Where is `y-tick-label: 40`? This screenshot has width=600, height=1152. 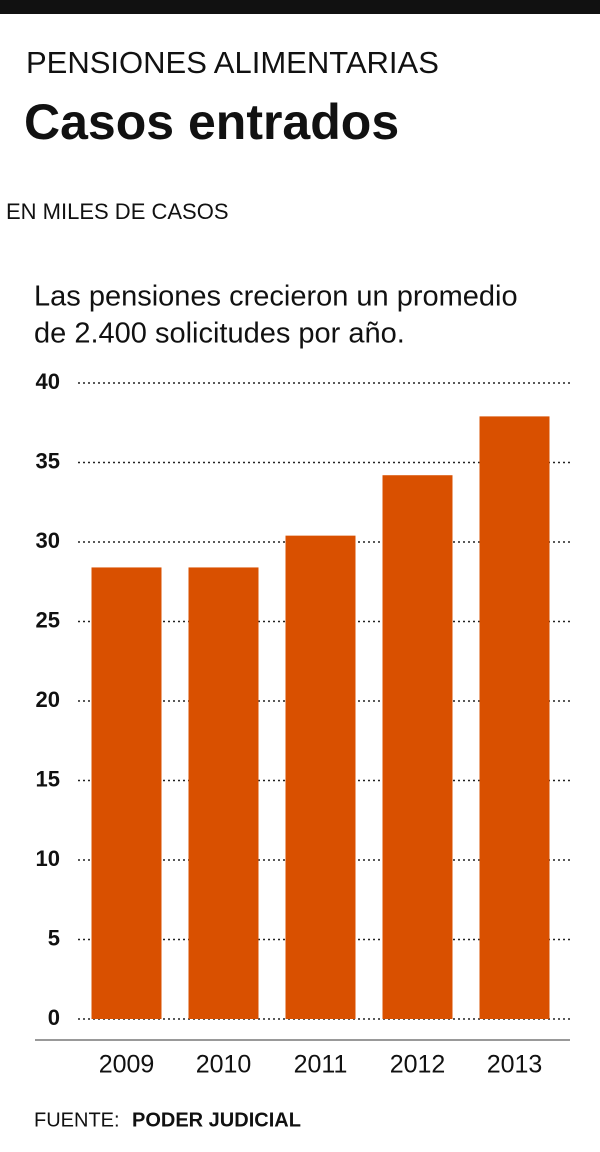
y-tick-label: 40 is located at coordinates (48, 381).